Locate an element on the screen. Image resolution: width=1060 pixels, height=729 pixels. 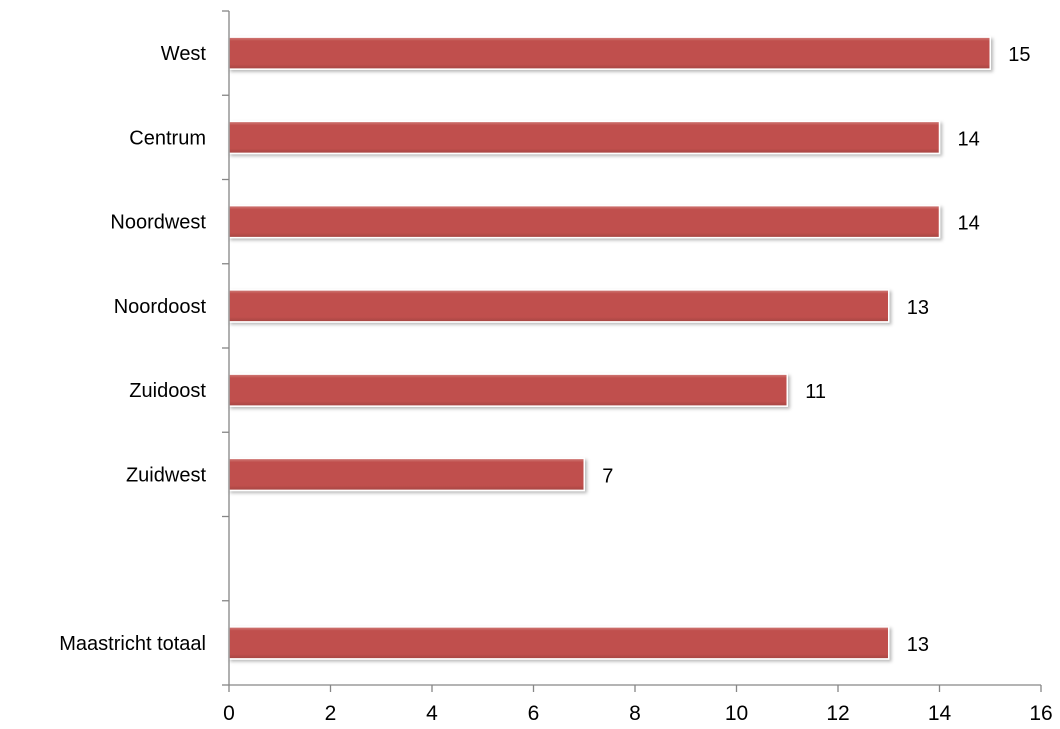
bar-centrum is located at coordinates (584, 137).